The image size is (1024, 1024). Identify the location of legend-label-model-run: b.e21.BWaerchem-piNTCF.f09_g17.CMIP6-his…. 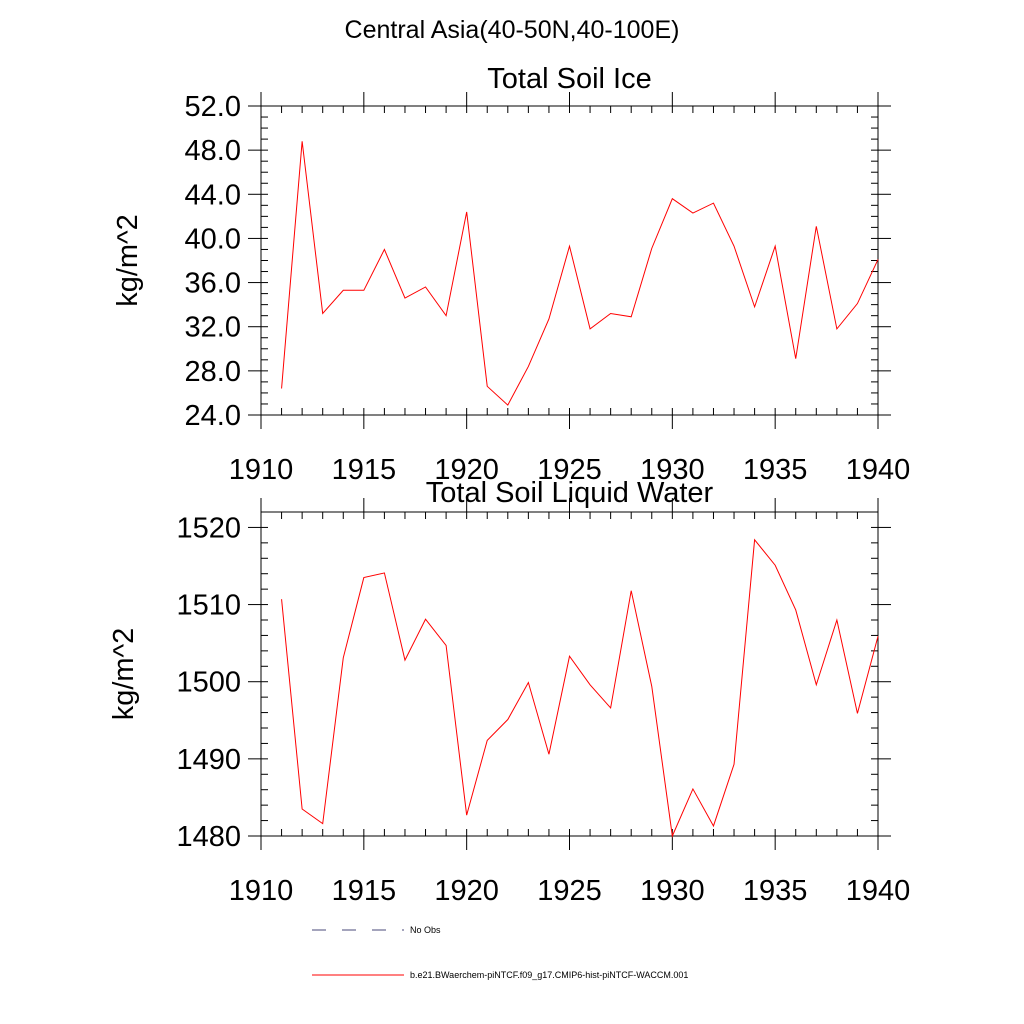
(549, 975).